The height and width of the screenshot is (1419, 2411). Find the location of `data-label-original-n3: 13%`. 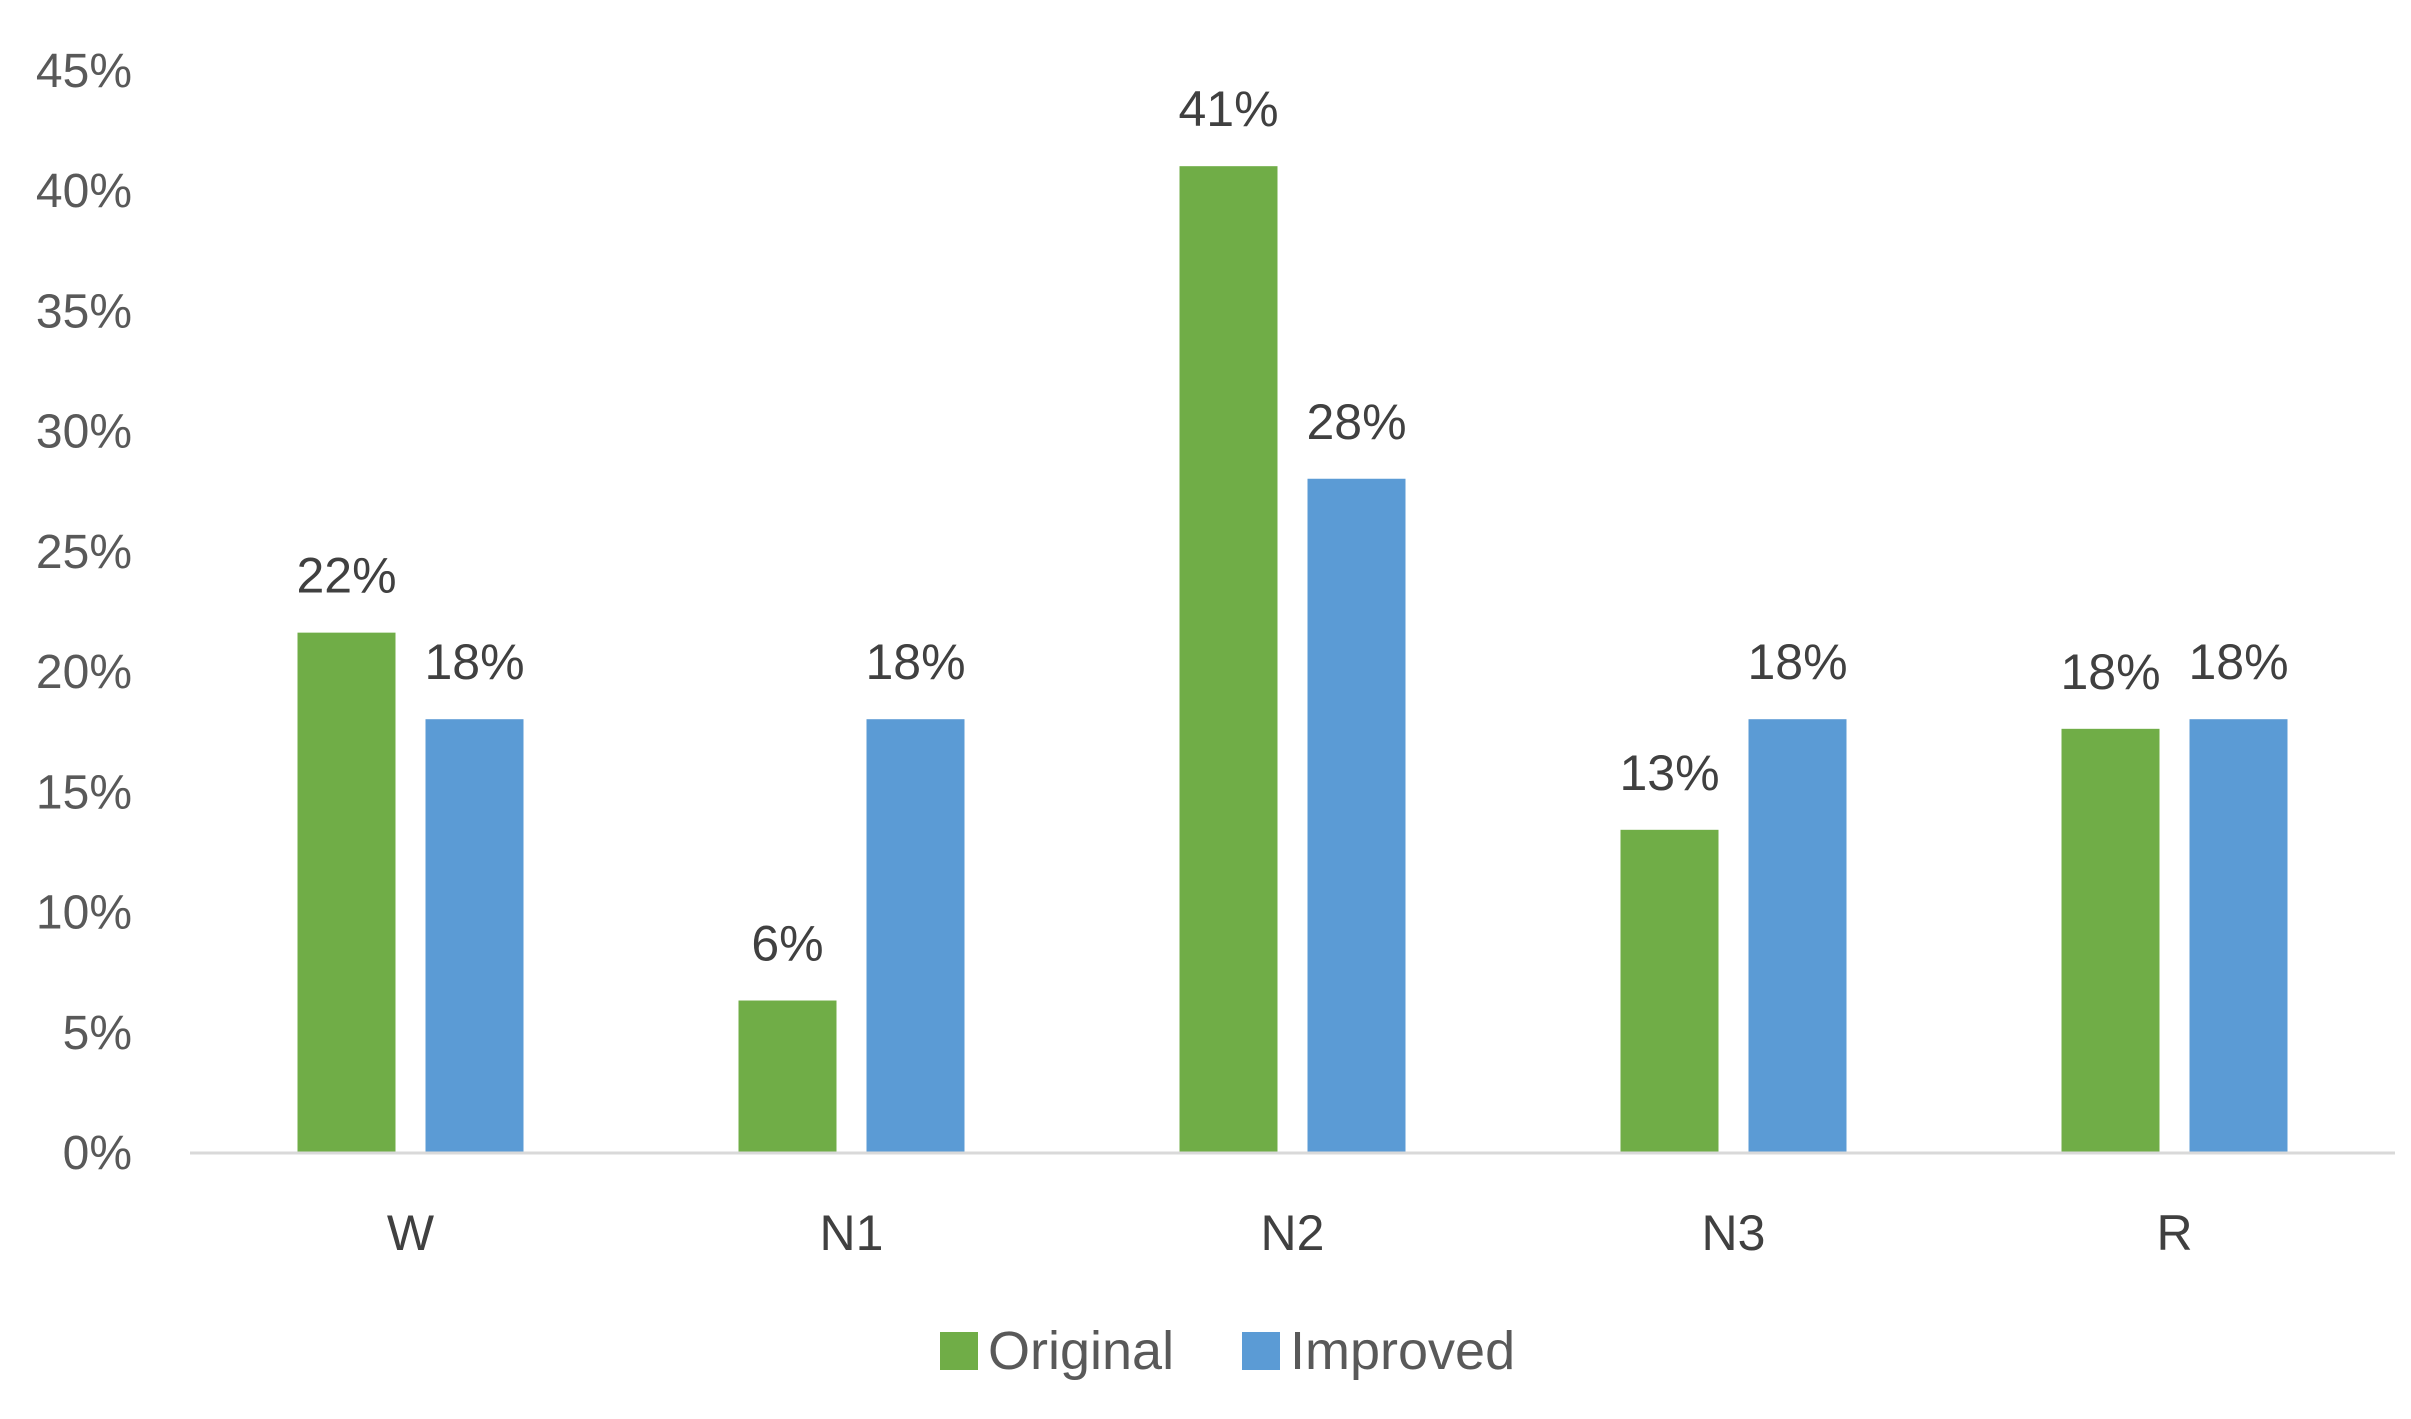

data-label-original-n3: 13% is located at coordinates (1669, 773).